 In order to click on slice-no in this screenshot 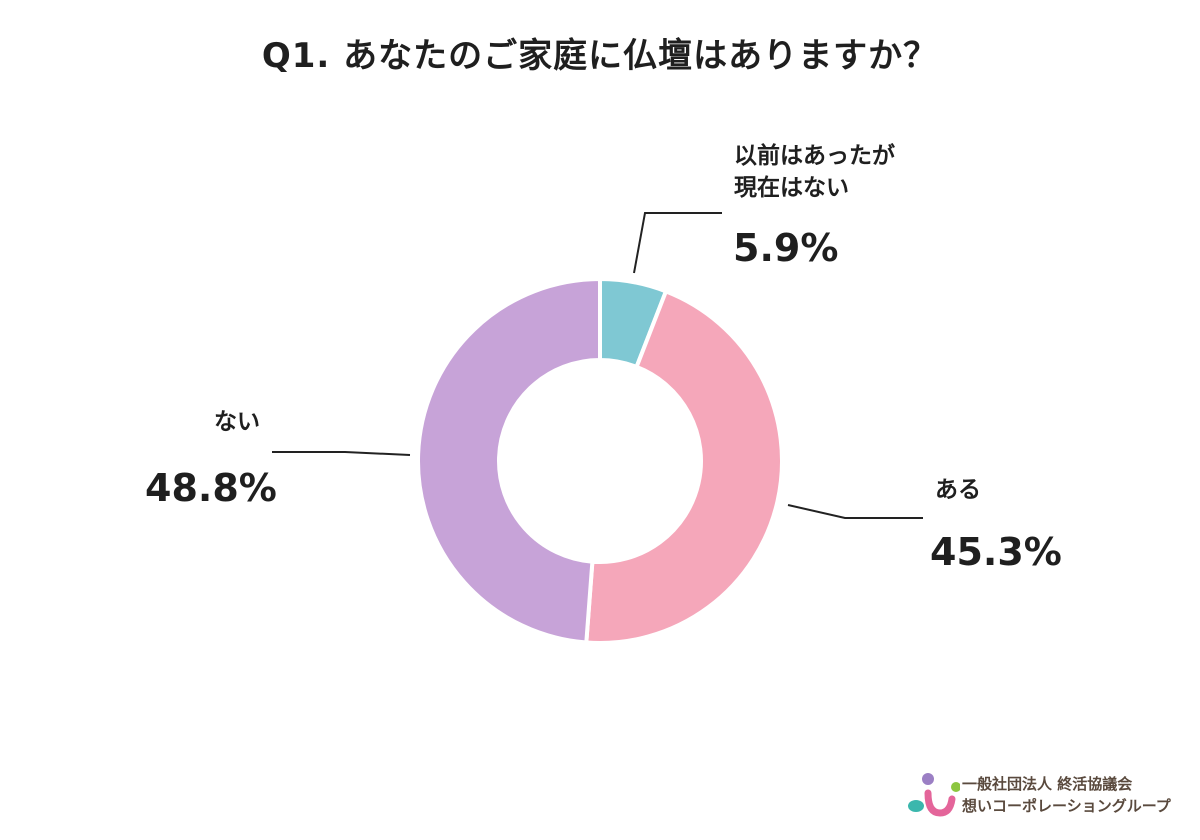, I will do `click(509, 460)`.